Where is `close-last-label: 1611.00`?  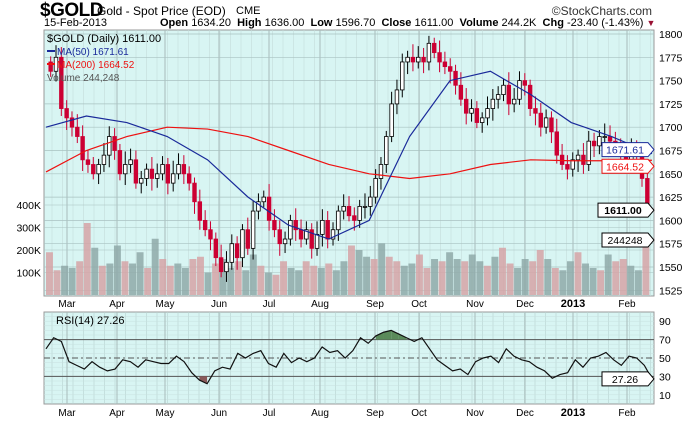
close-last-label: 1611.00 is located at coordinates (623, 211).